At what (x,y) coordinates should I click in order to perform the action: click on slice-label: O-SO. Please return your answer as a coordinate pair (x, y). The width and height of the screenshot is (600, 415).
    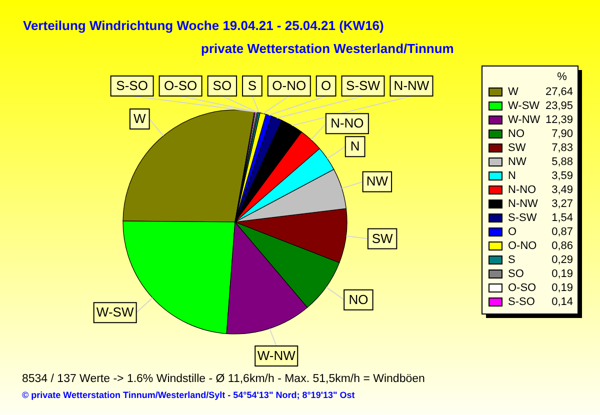
    Looking at the image, I should click on (181, 85).